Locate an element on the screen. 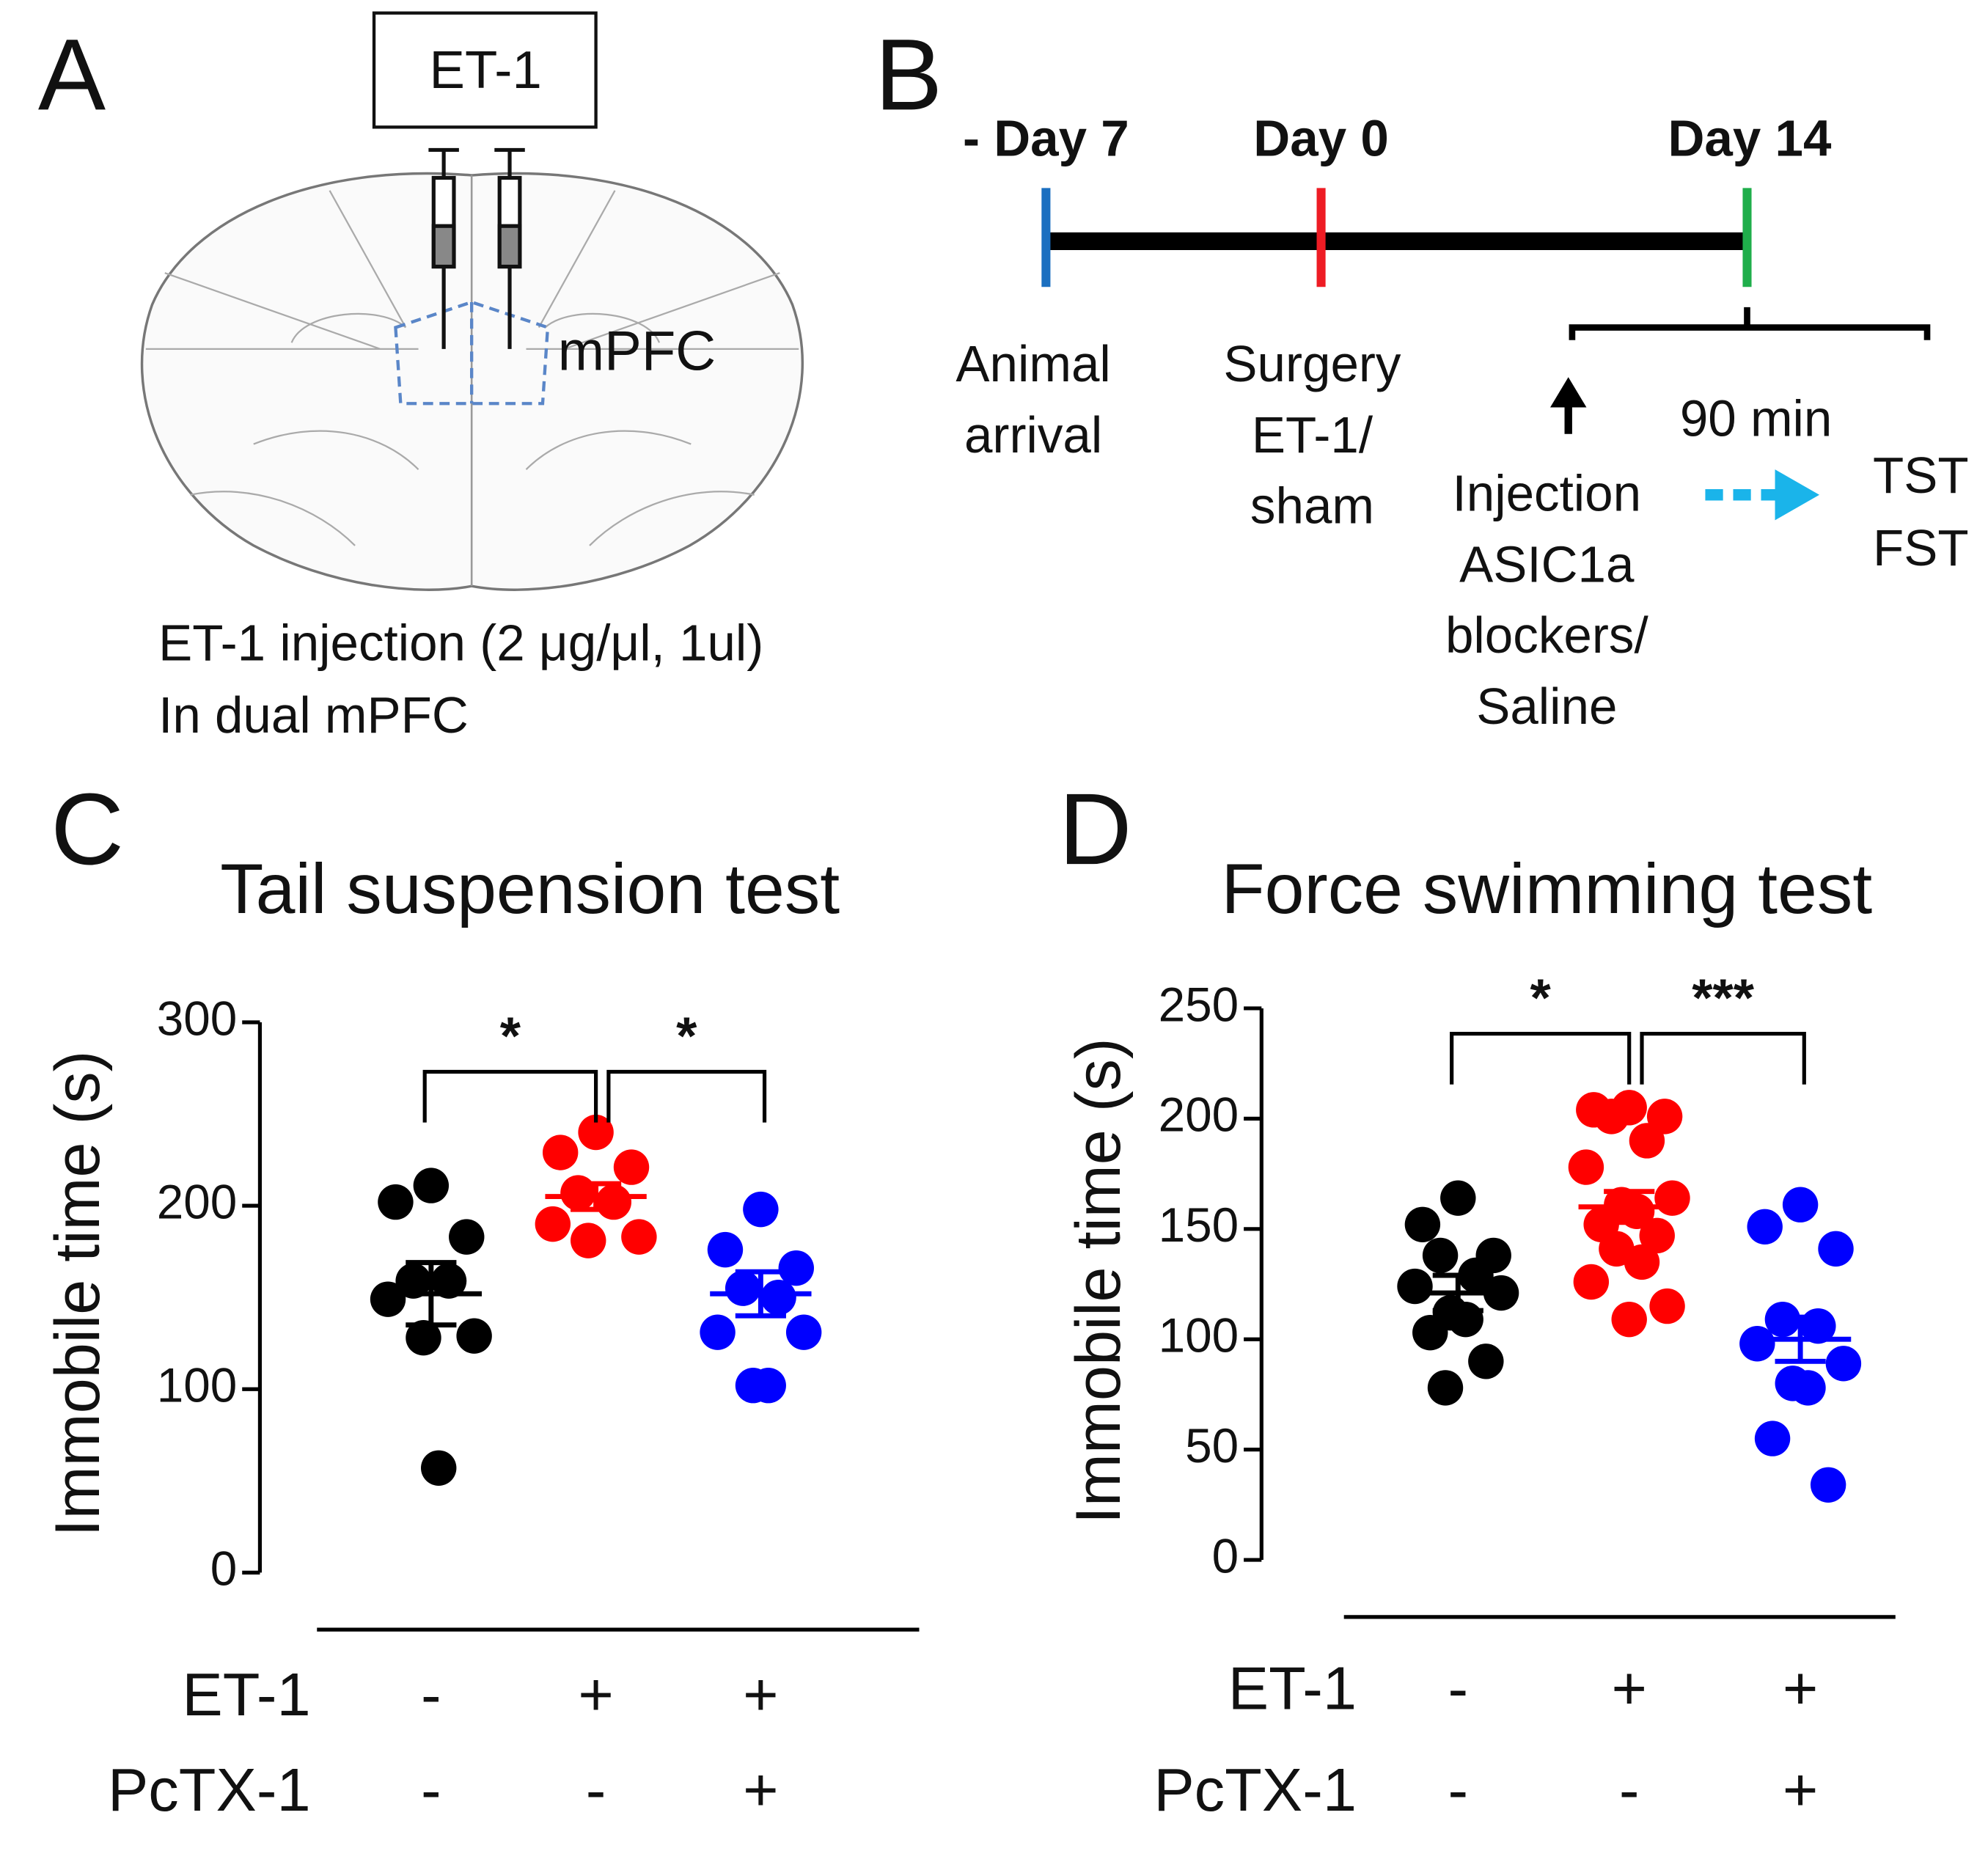 This screenshot has height=1862, width=1988. box-text: ET-1 is located at coordinates (486, 70).